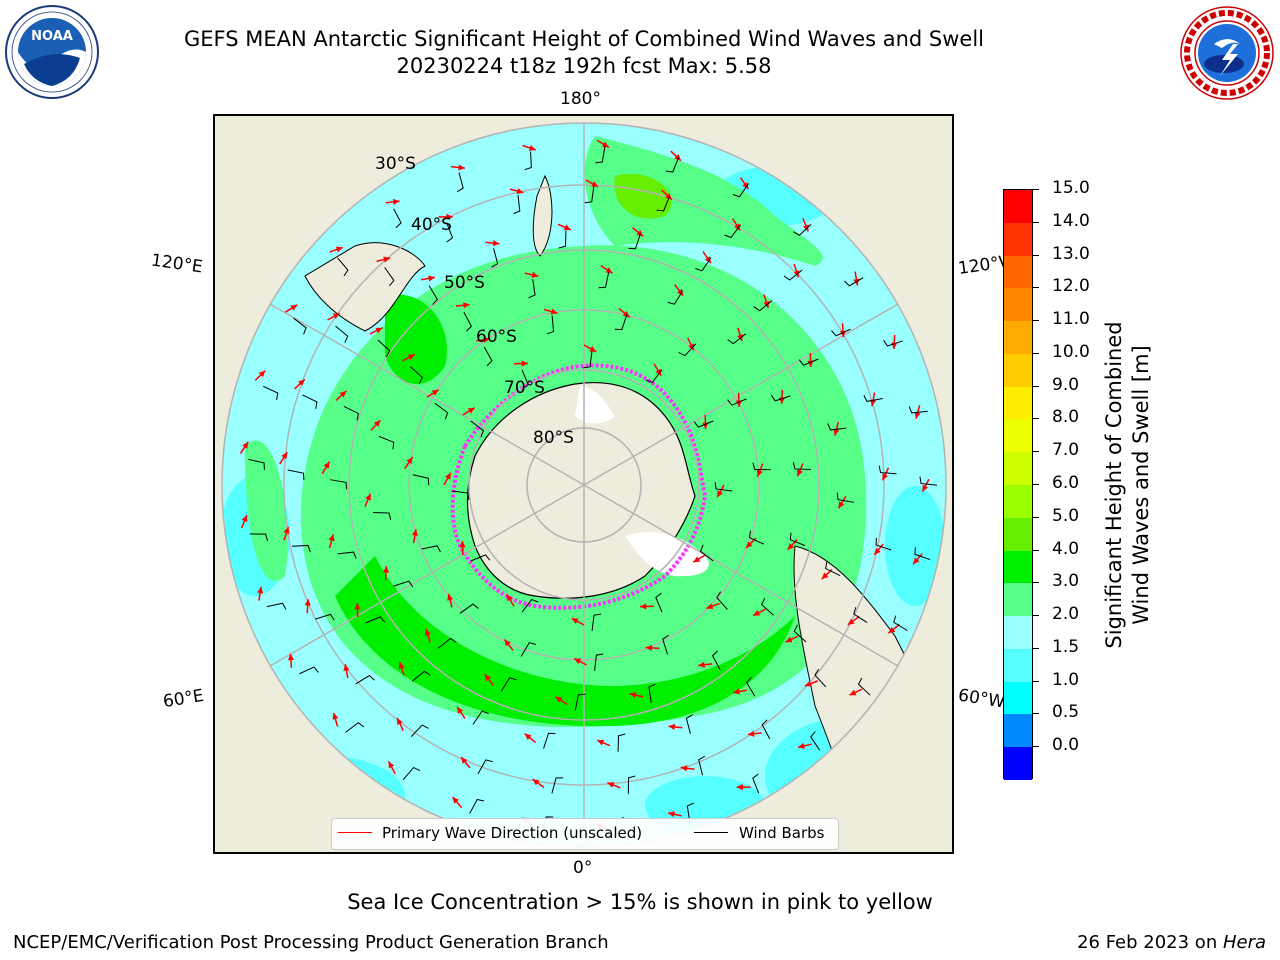 The image size is (1280, 960). I want to click on colorbar-tick-label: 10.0, so click(1071, 351).